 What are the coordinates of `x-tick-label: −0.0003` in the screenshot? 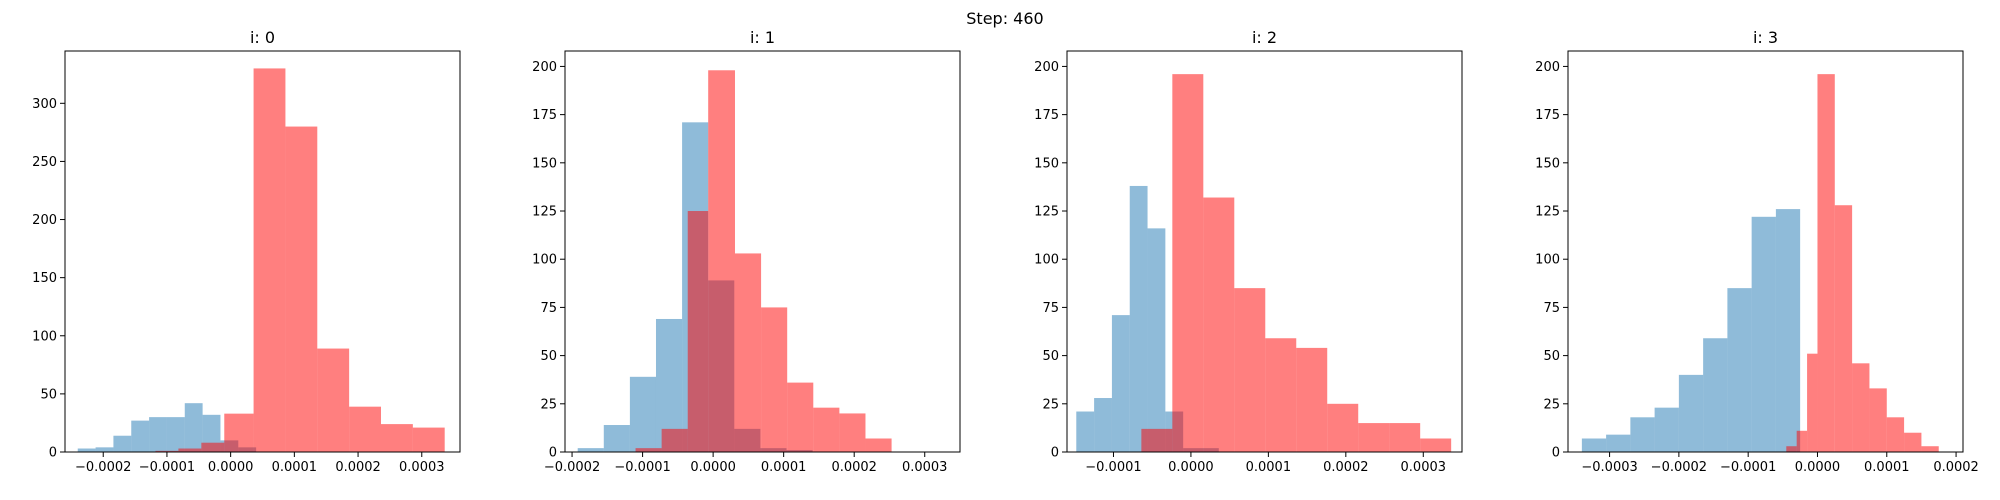 It's located at (1609, 467).